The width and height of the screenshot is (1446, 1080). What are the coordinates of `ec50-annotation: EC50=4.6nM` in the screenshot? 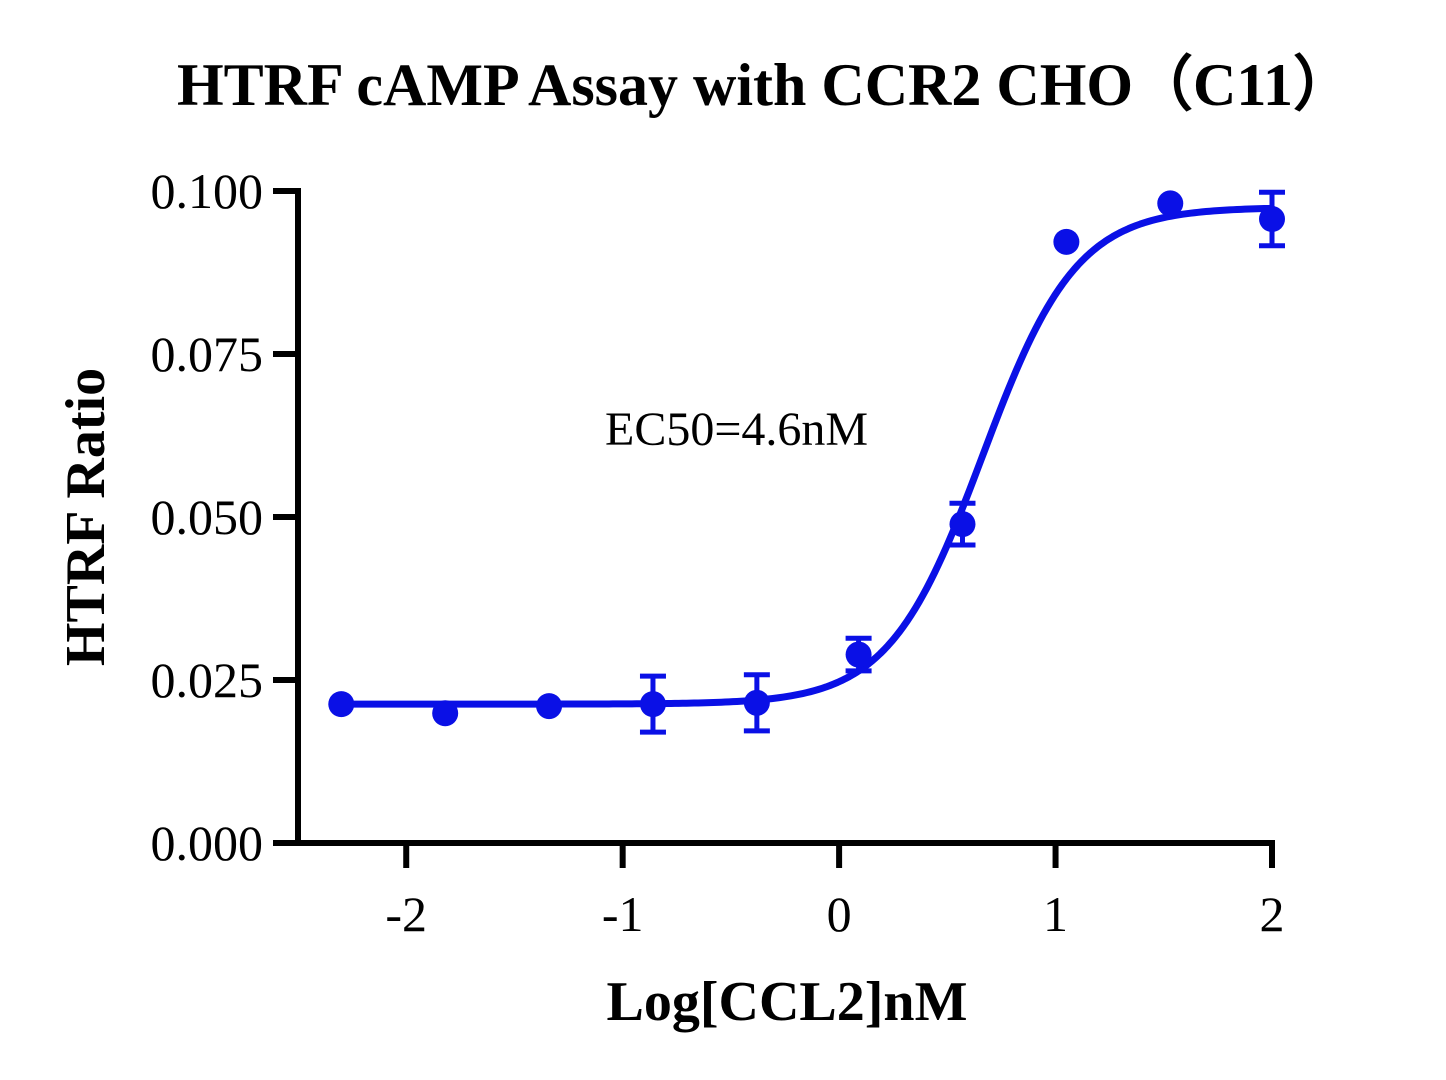 It's located at (736, 429).